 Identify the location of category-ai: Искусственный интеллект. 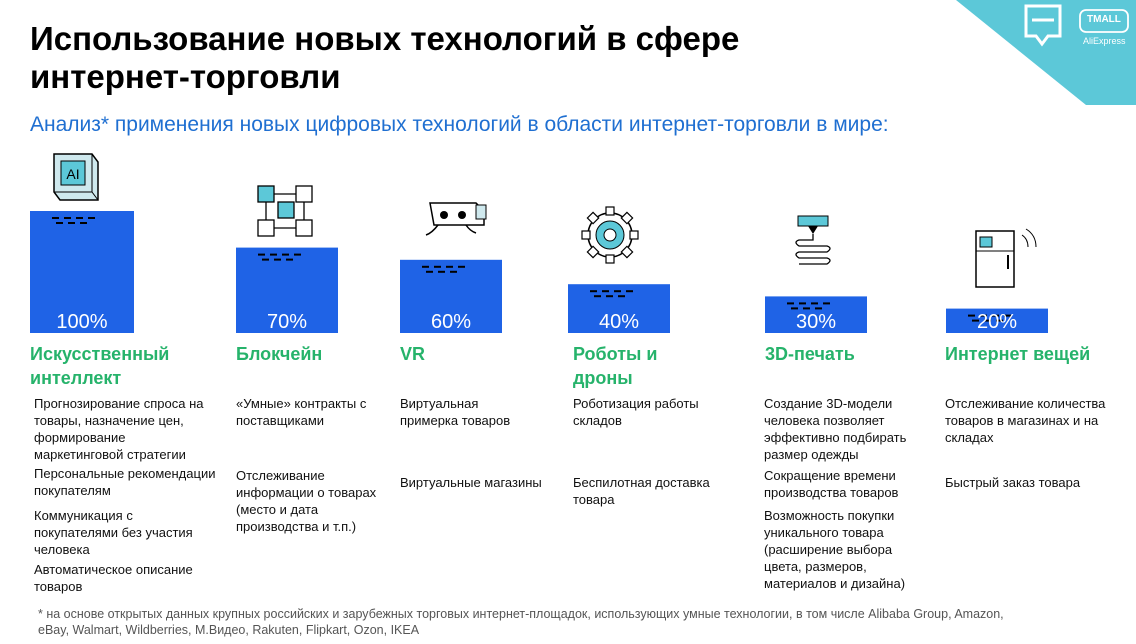
(100, 366).